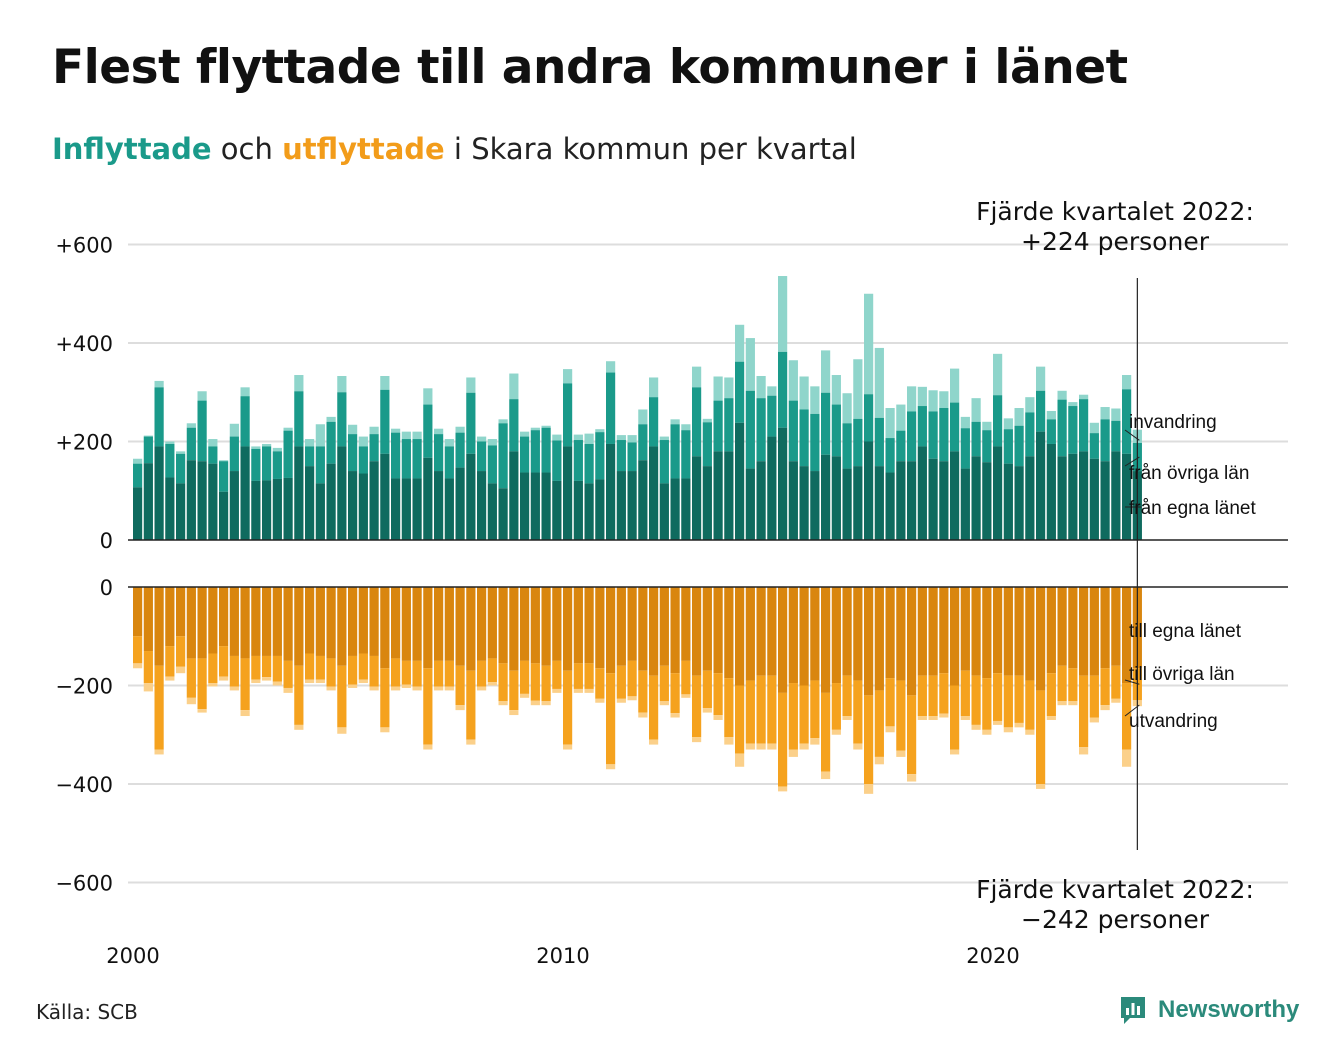  I want to click on series-label-out: utvandring, so click(1173, 721).